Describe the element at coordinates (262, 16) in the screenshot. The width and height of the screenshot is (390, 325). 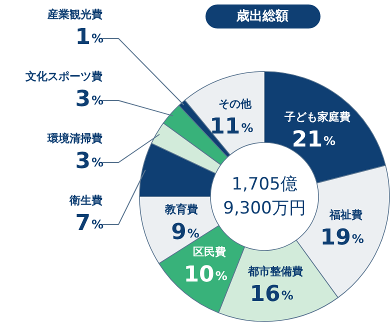
I see `chart-title: 歳出総額` at that location.